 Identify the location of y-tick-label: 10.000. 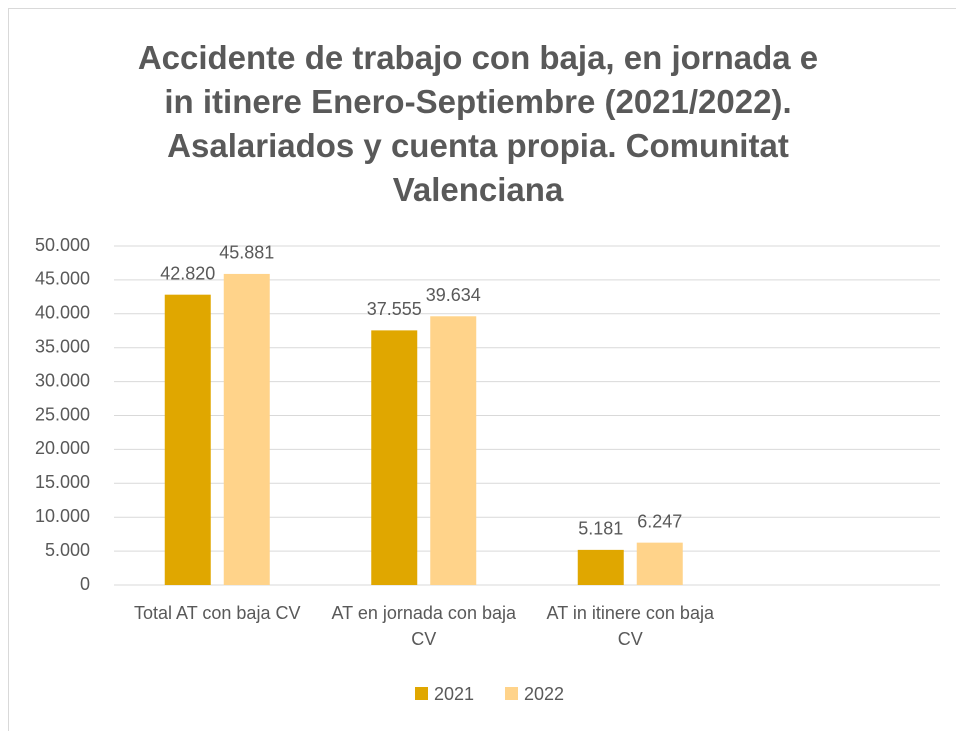
(62, 516).